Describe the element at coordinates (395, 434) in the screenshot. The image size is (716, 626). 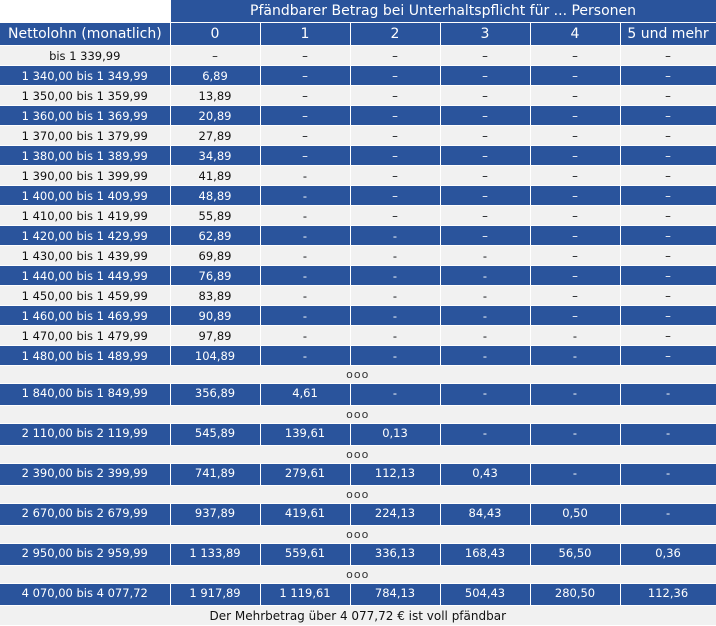
I see `garnishable-amount-cell: 0,13` at that location.